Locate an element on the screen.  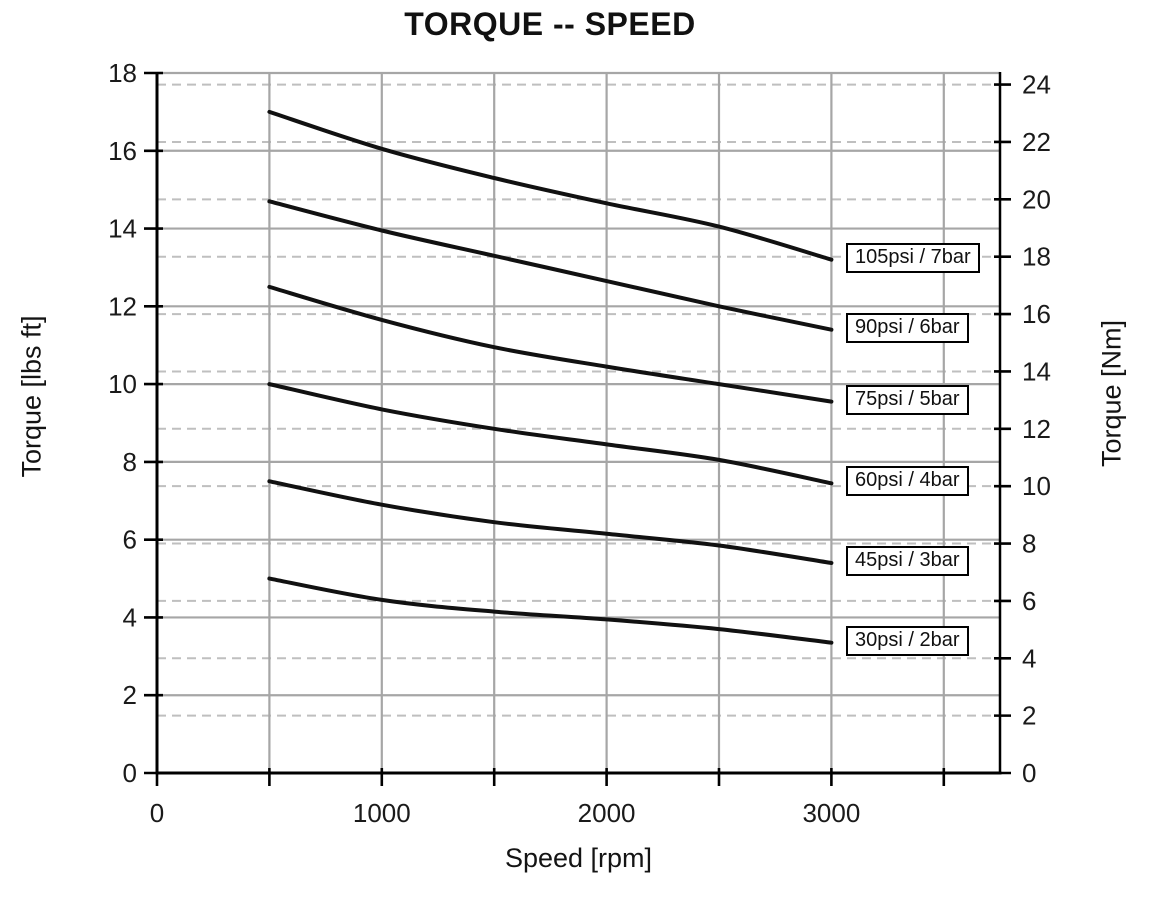
curve-75psi-5bar is located at coordinates (550, 344).